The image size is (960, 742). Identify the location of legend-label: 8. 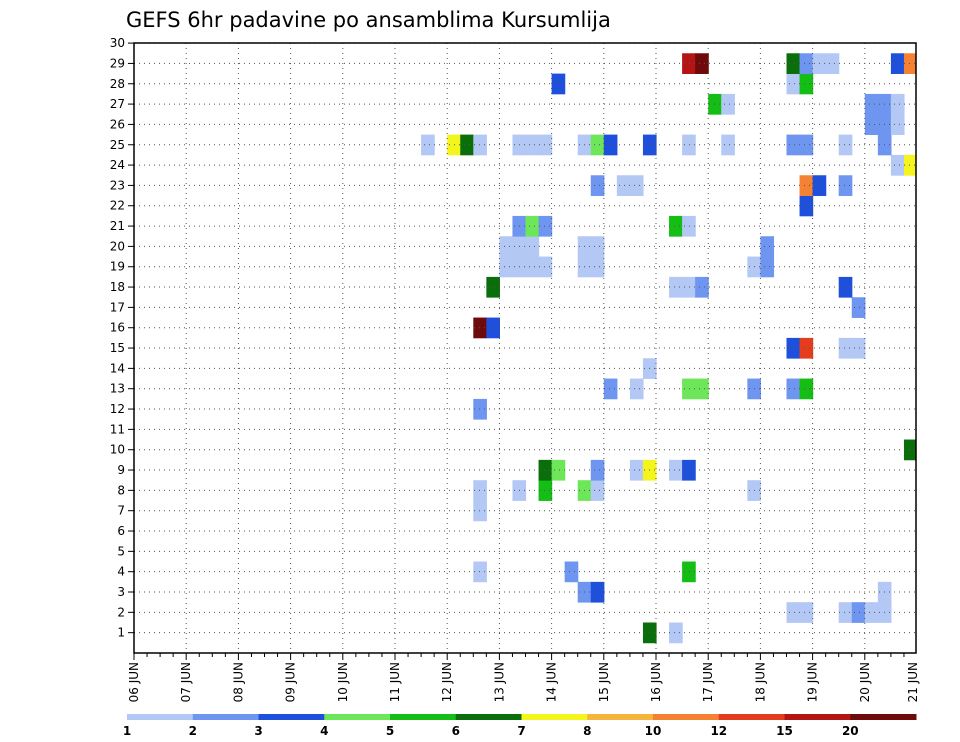
(587, 731).